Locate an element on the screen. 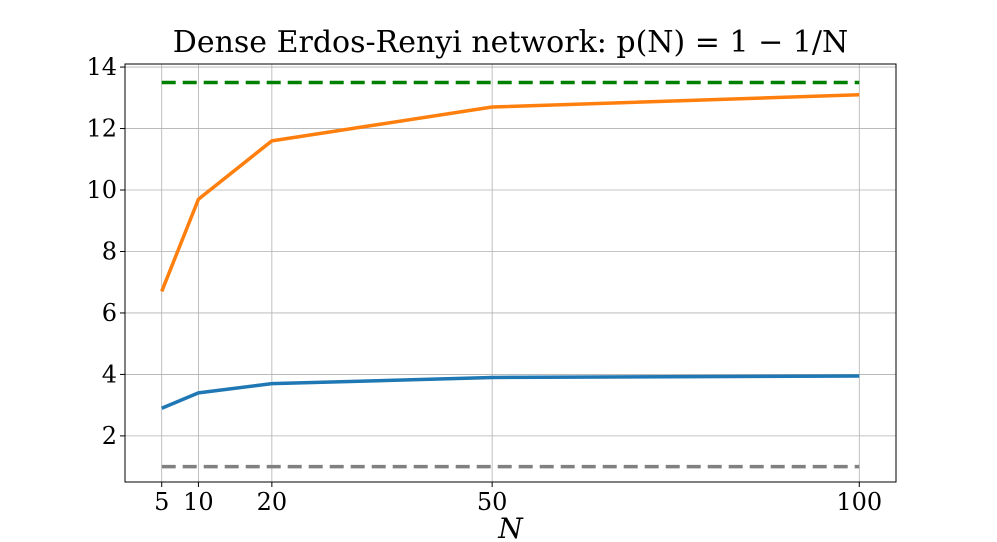  x-tick-label: 5 is located at coordinates (161, 502).